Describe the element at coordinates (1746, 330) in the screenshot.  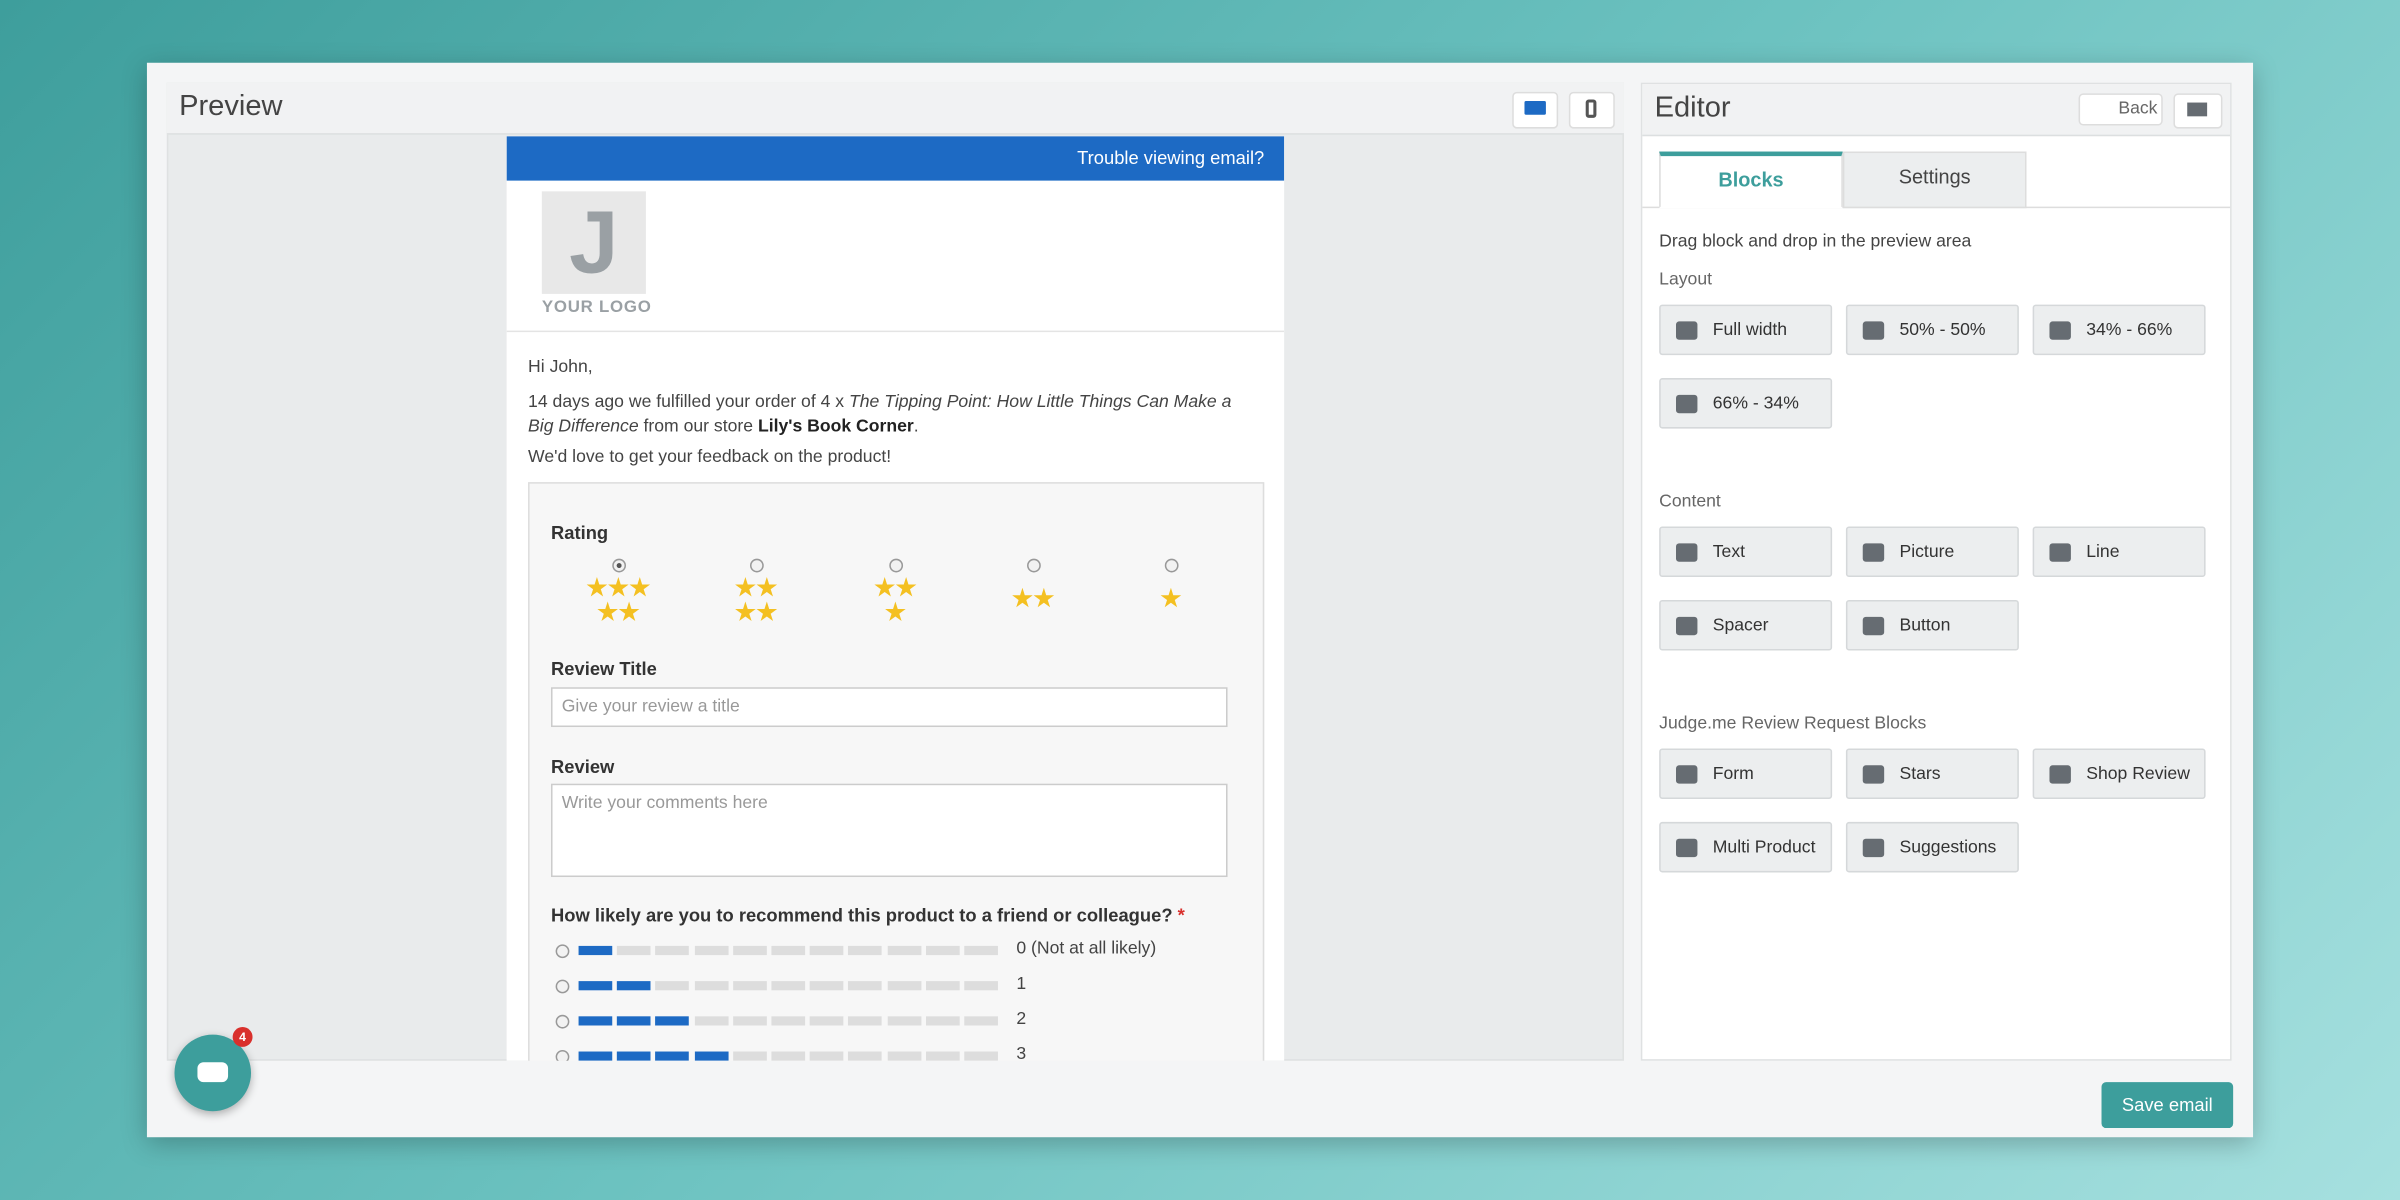
I see `block-button: Full width` at that location.